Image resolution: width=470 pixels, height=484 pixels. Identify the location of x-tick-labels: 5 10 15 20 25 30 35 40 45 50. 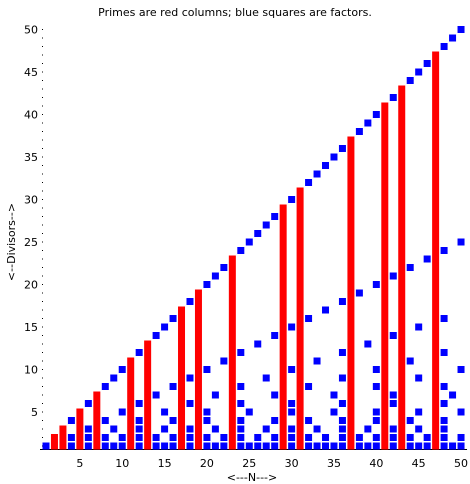
(272, 463).